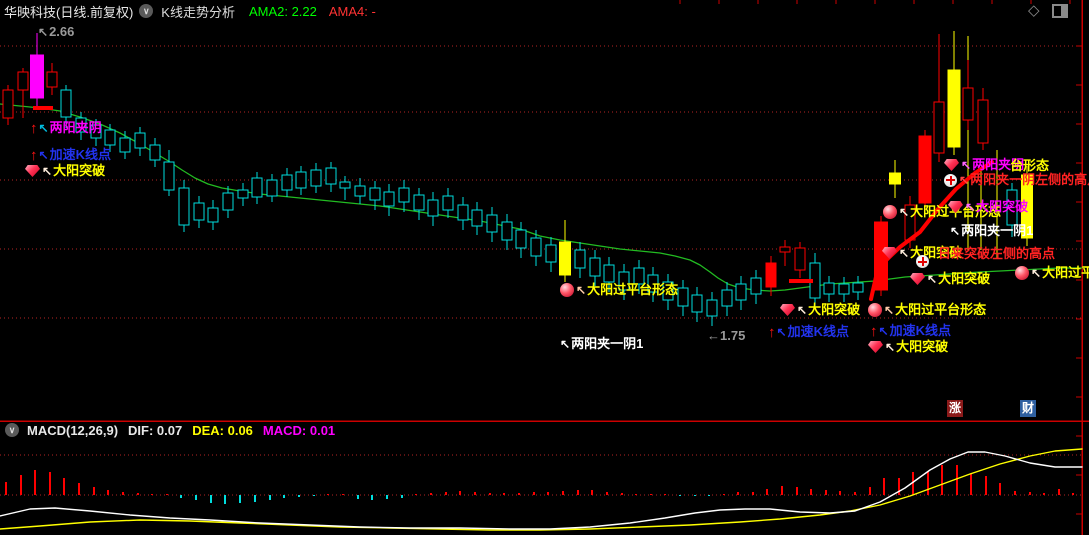  I want to click on annotation-text: 两阳夹阴, so click(75, 127).